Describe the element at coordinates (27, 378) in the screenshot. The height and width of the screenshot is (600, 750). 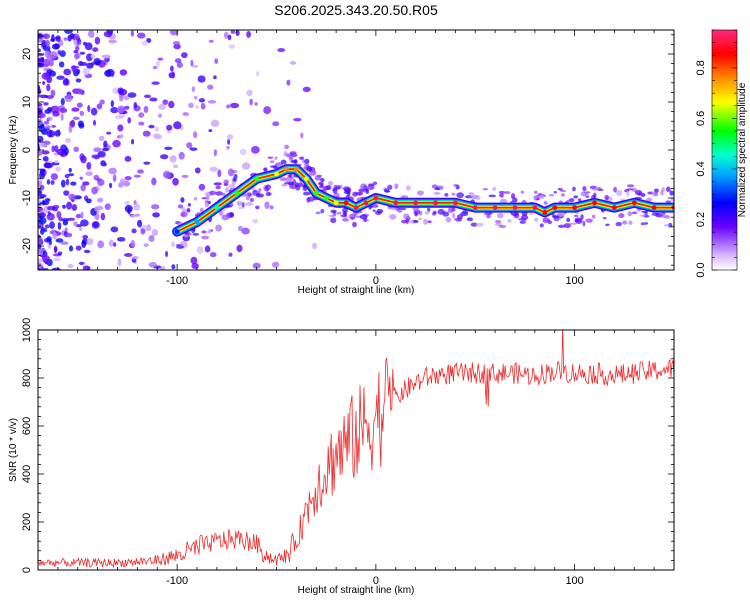
I see `y-tick-label: 800` at that location.